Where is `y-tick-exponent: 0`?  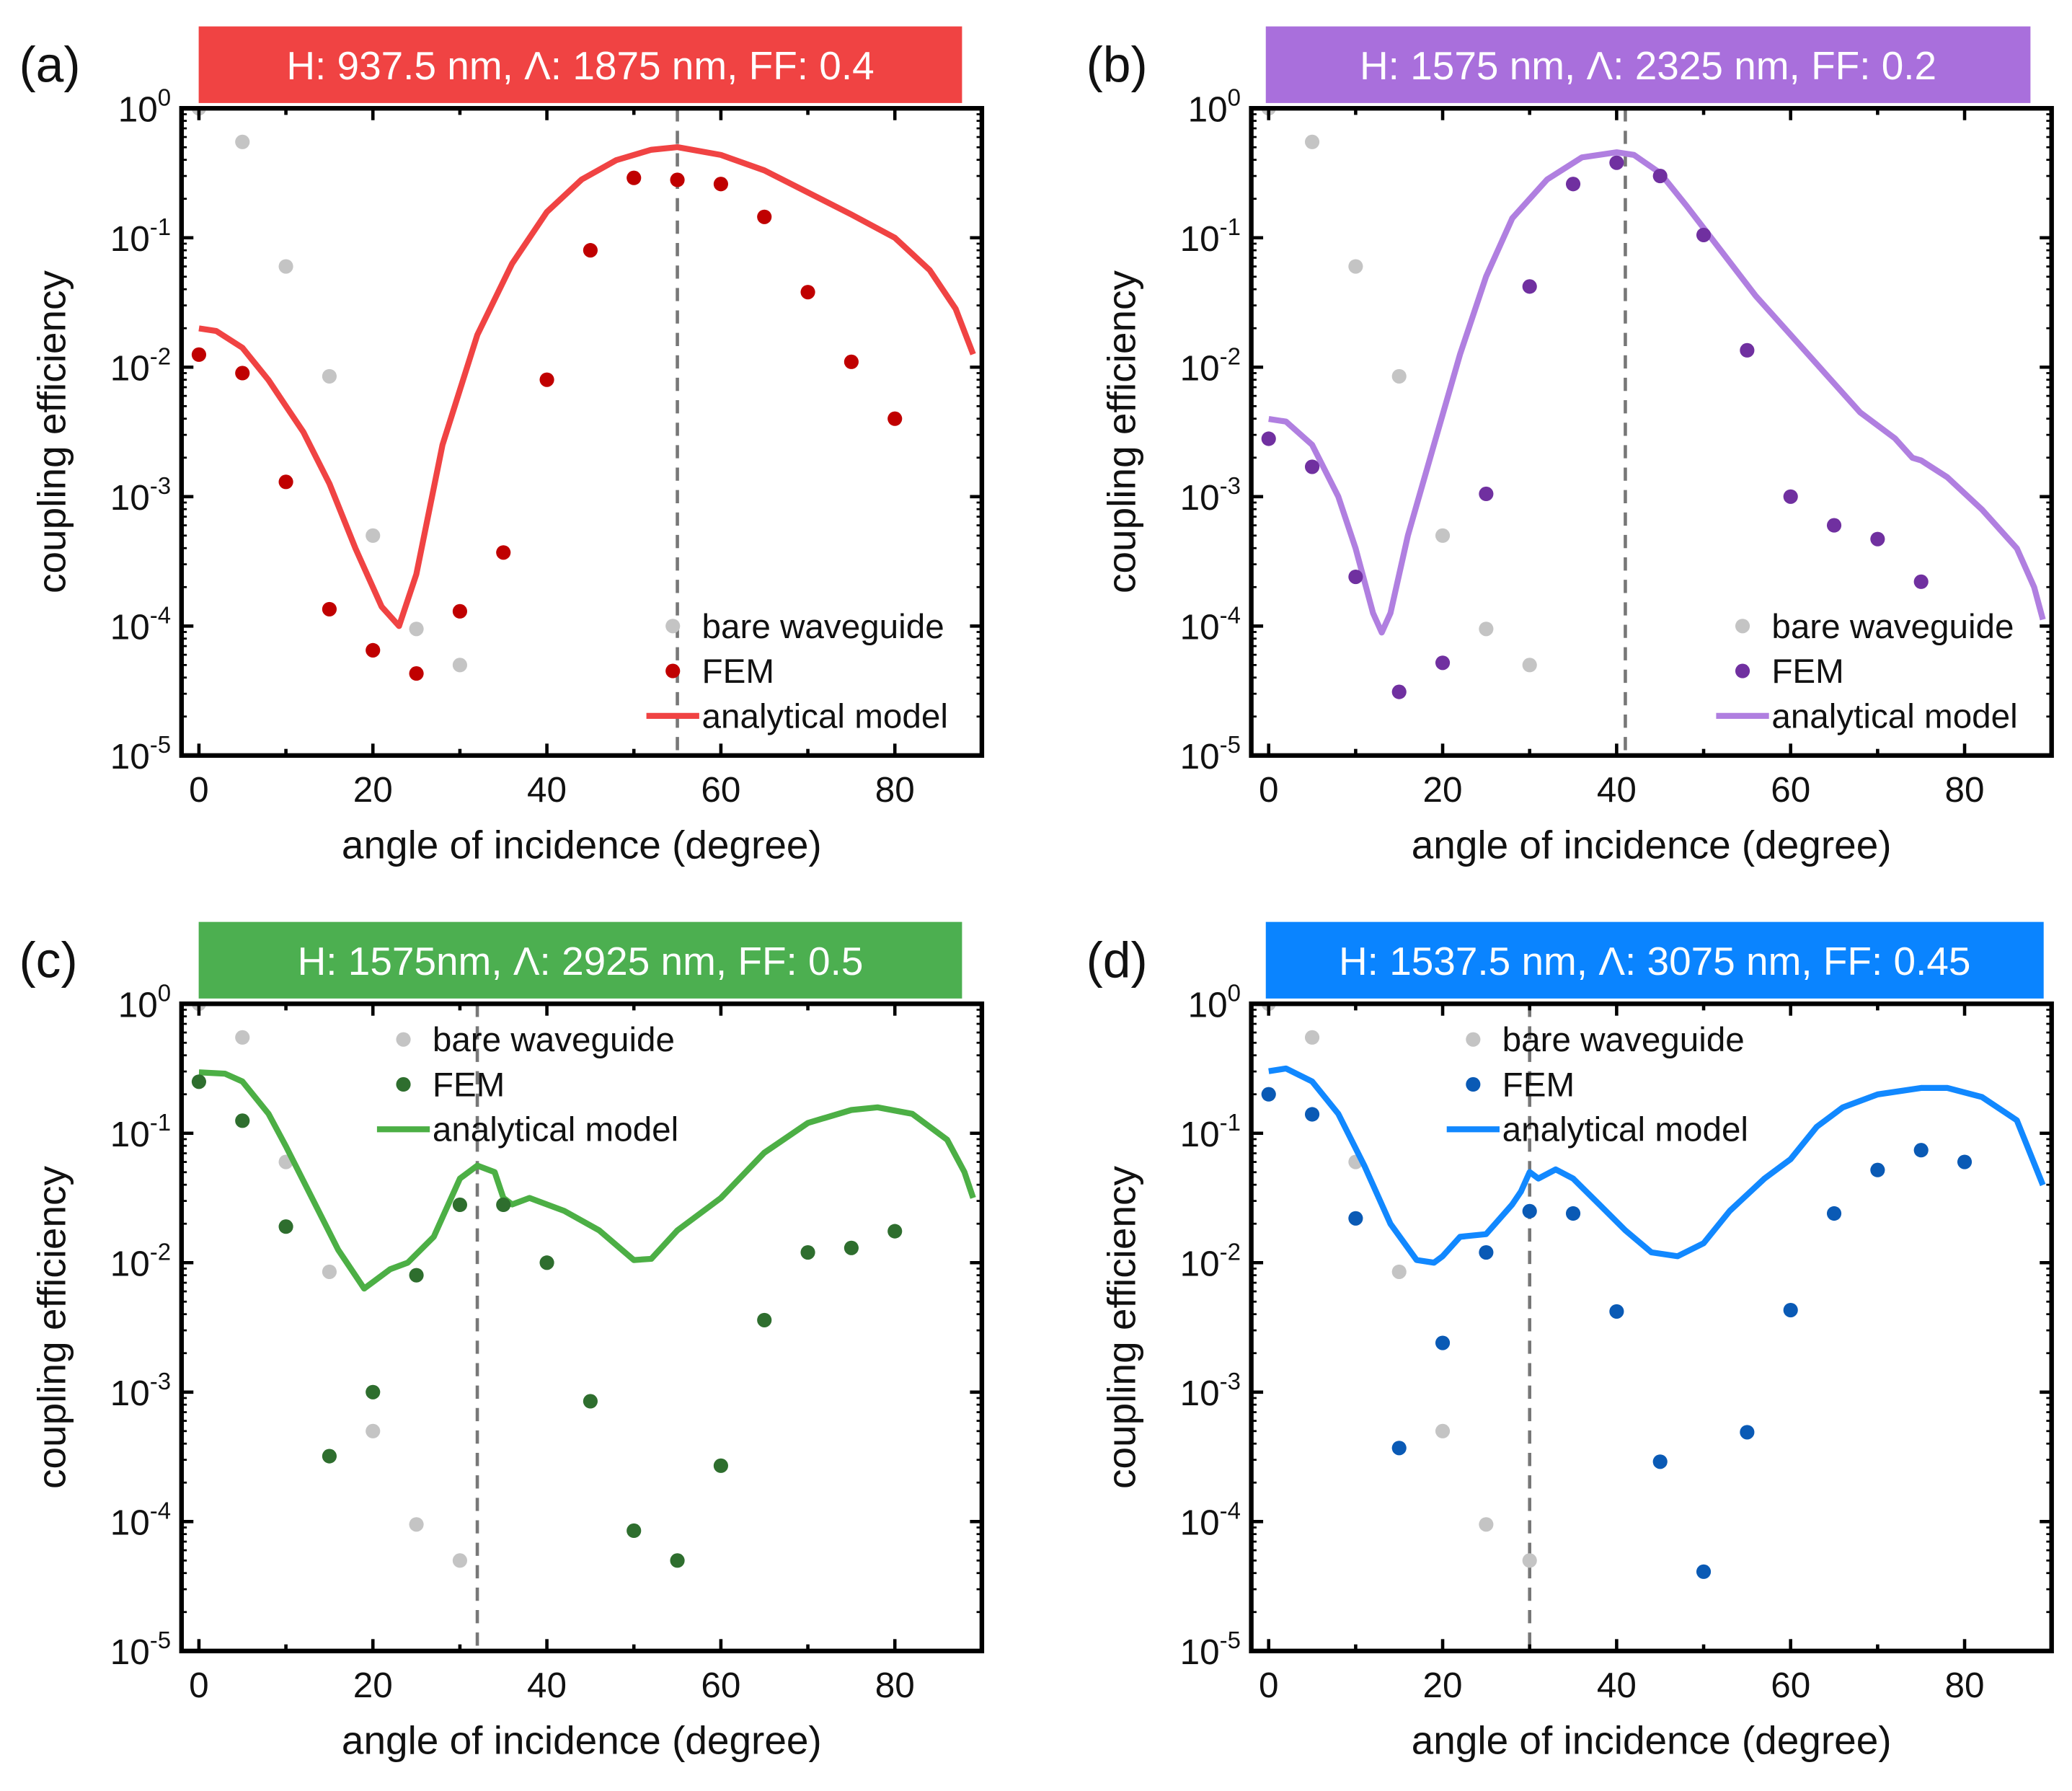
y-tick-exponent: 0 is located at coordinates (164, 993).